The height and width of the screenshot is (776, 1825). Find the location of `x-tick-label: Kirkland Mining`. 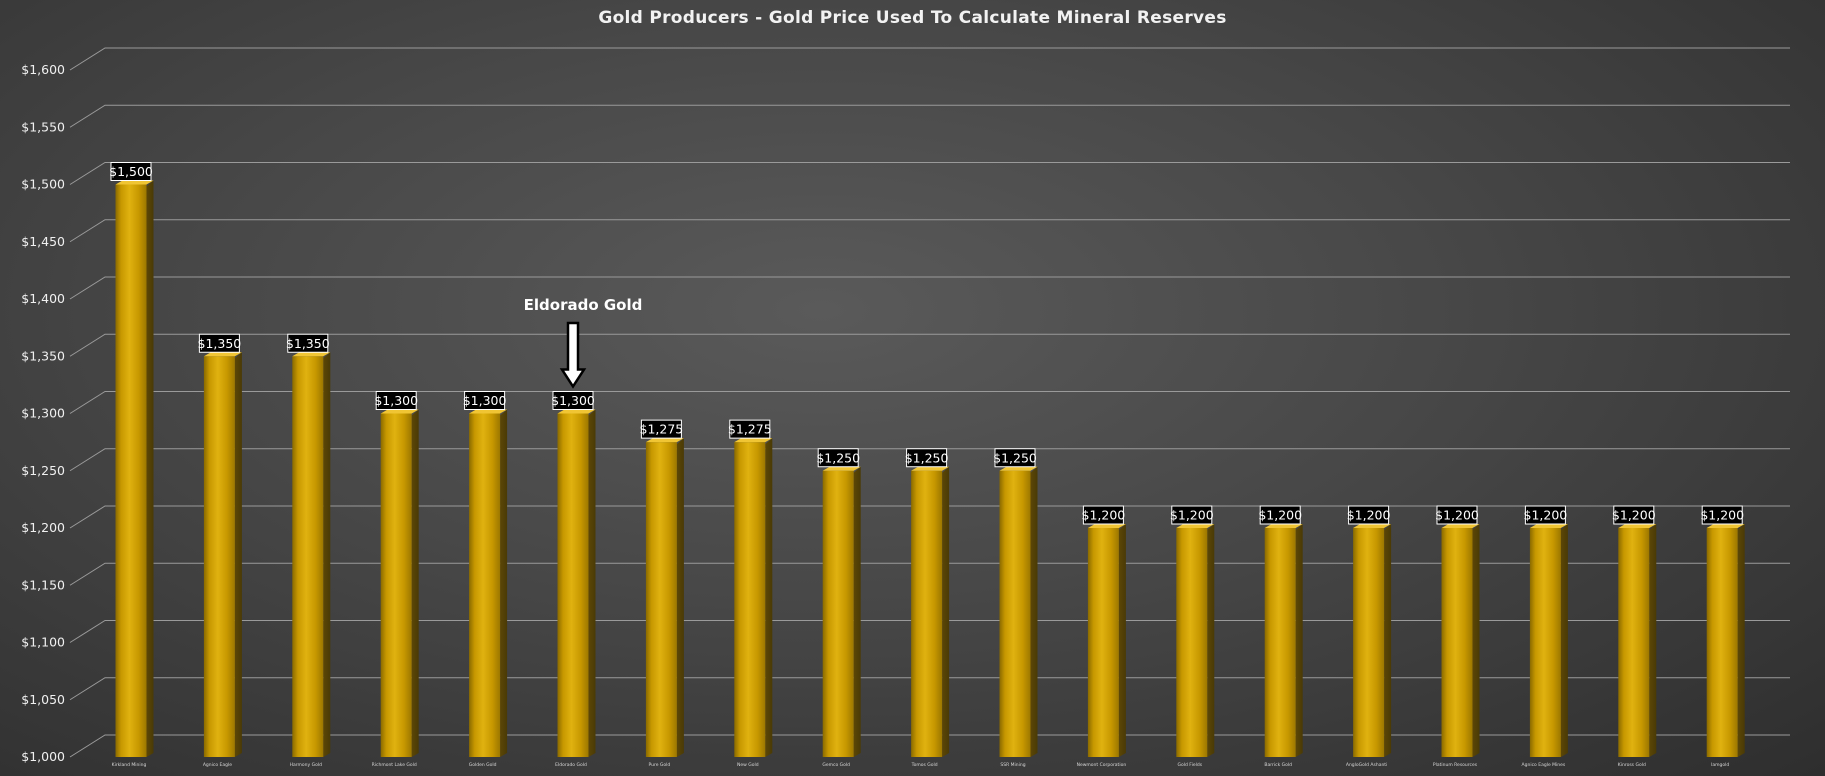

x-tick-label: Kirkland Mining is located at coordinates (129, 765).